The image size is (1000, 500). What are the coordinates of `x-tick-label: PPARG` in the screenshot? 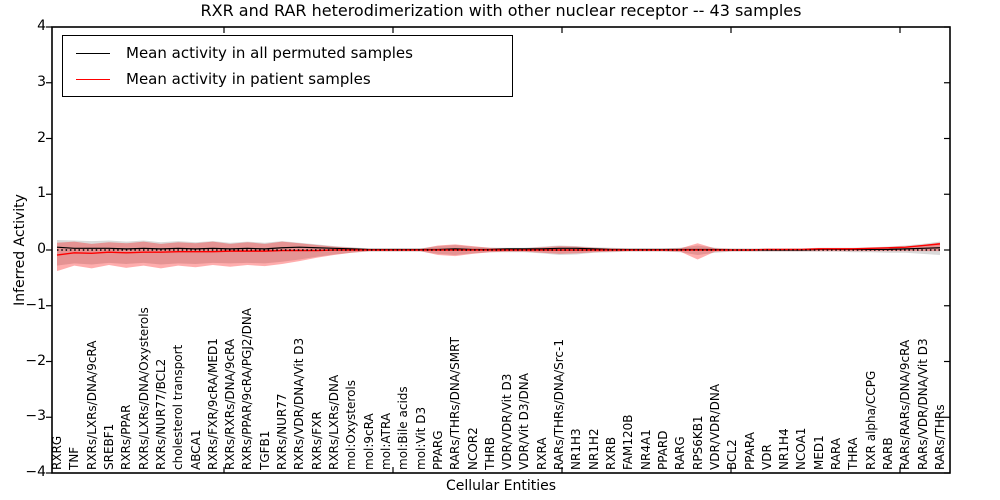 It's located at (437, 450).